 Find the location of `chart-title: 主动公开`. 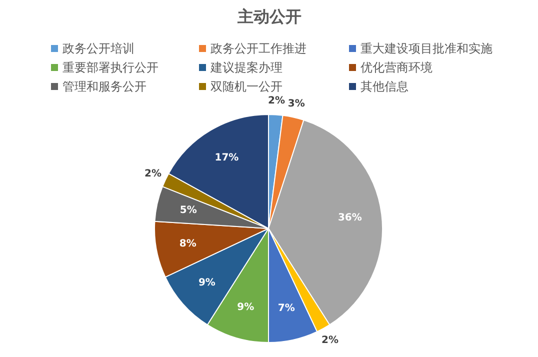

chart-title: 主动公开 is located at coordinates (269, 16).